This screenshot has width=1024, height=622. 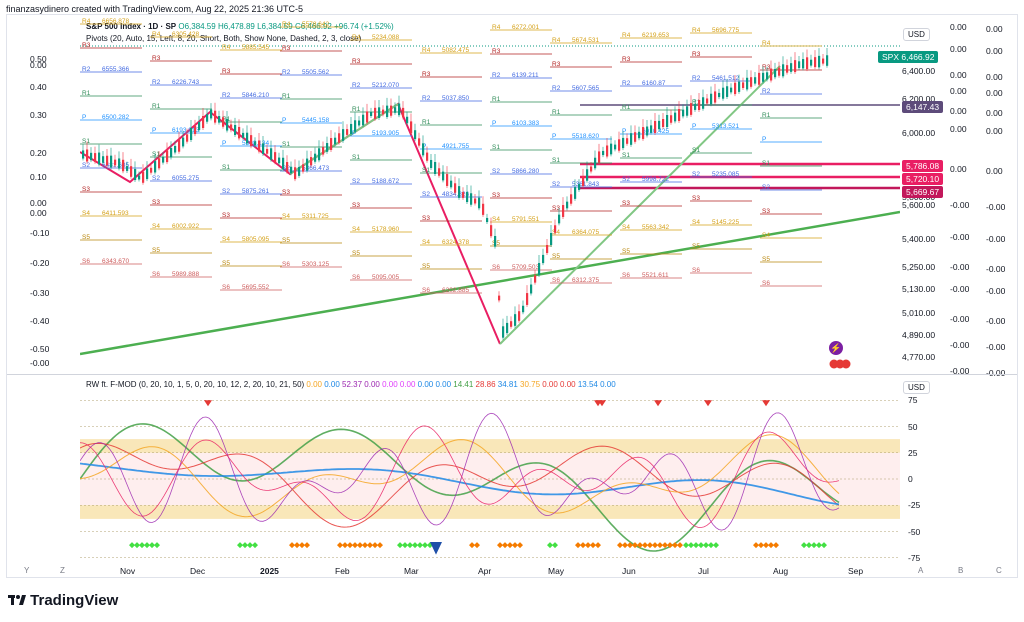 What do you see at coordinates (27, 570) in the screenshot?
I see `bottom-bar-letter: Y` at bounding box center [27, 570].